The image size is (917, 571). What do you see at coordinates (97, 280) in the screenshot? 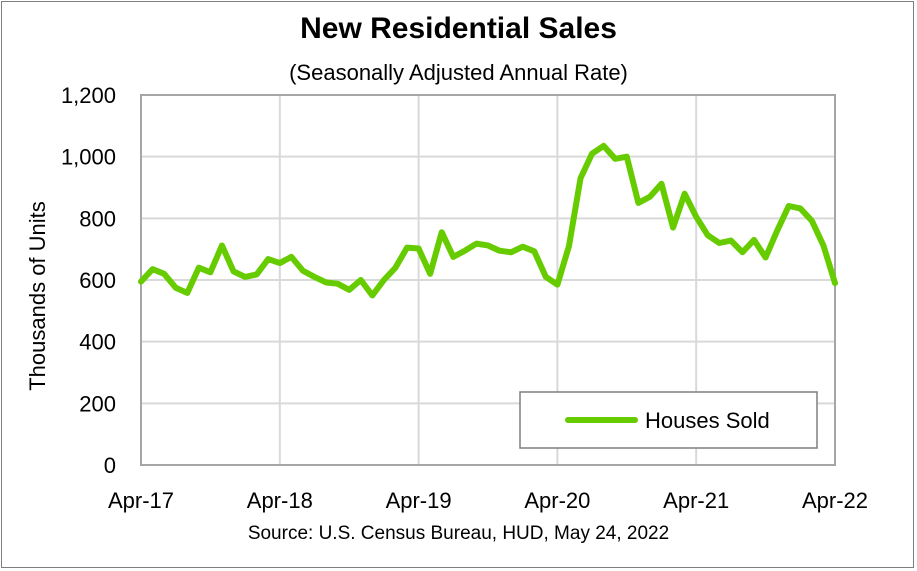
I see `y-tick-label: 600` at bounding box center [97, 280].